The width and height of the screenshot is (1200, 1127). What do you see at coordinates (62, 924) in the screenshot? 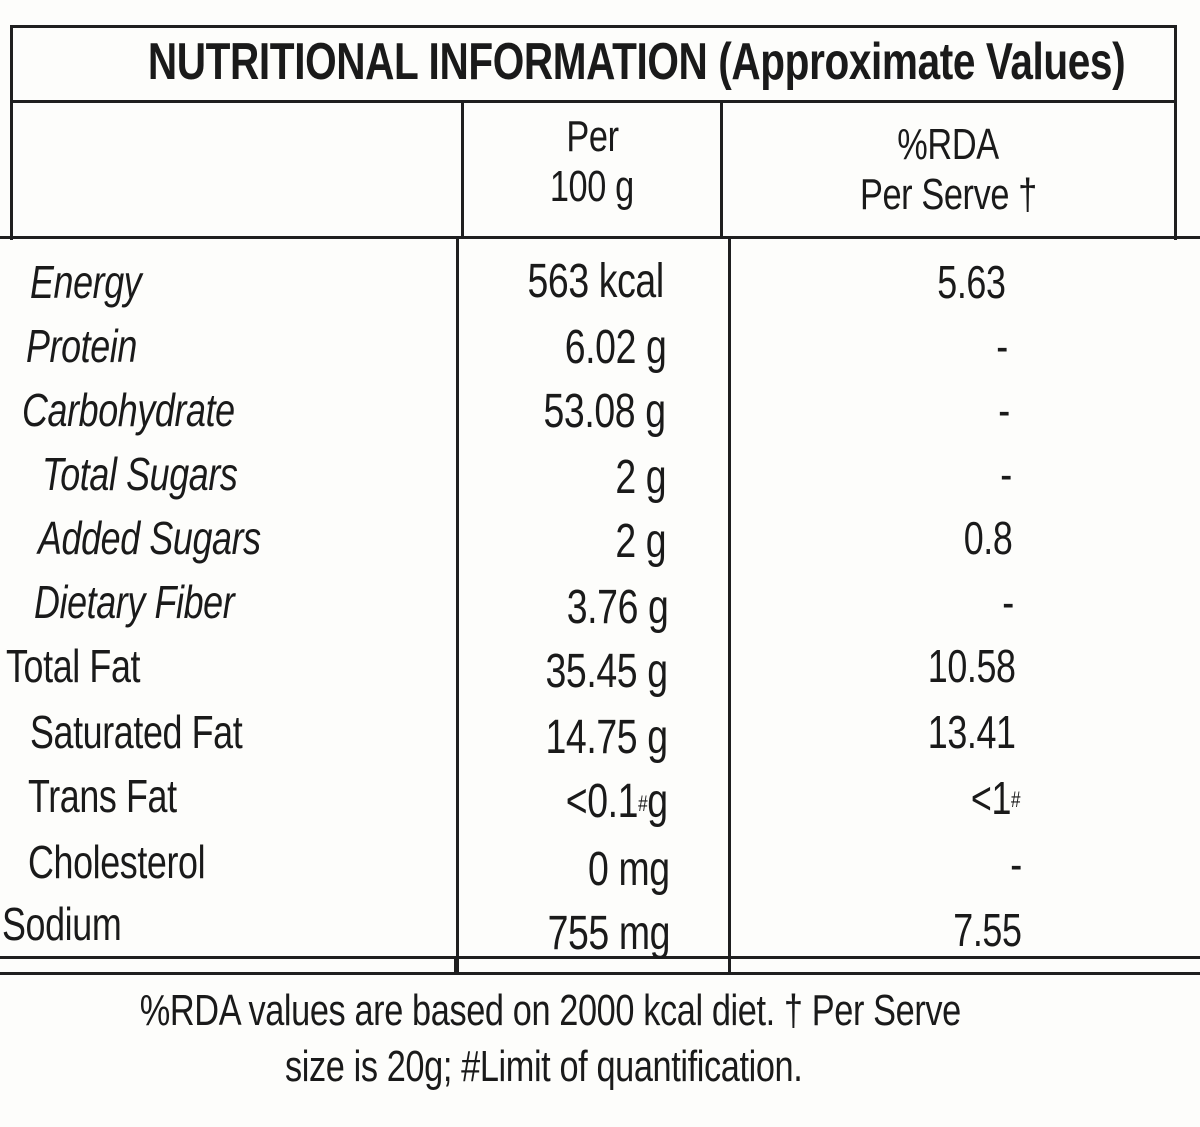
I see `nutrient-label: Sodium` at bounding box center [62, 924].